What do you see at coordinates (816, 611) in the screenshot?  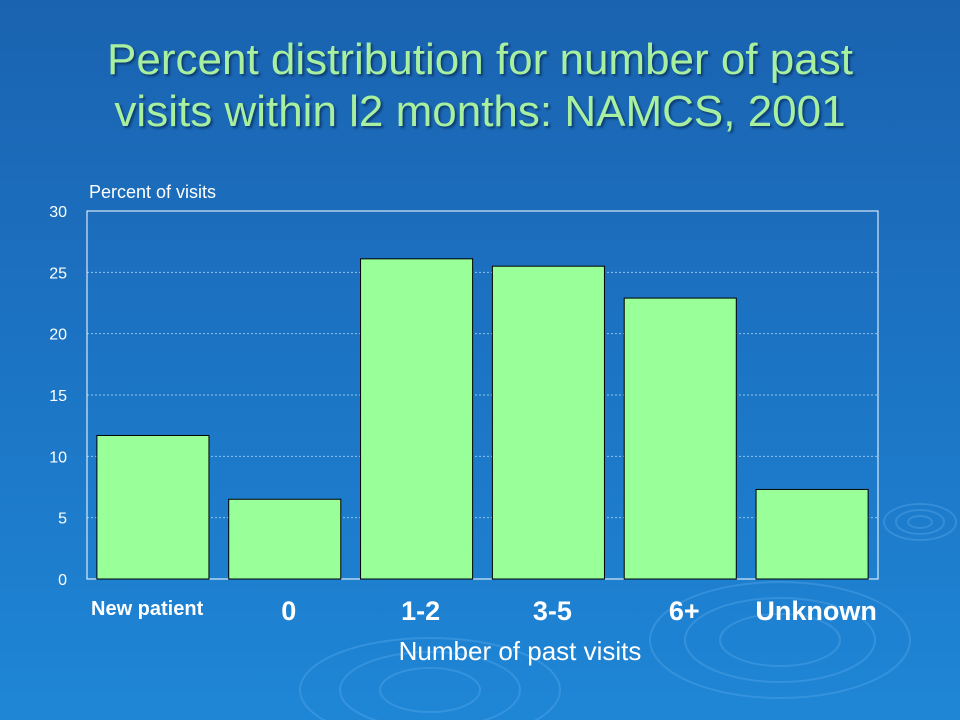 I see `x-tick-label: Unknown` at bounding box center [816, 611].